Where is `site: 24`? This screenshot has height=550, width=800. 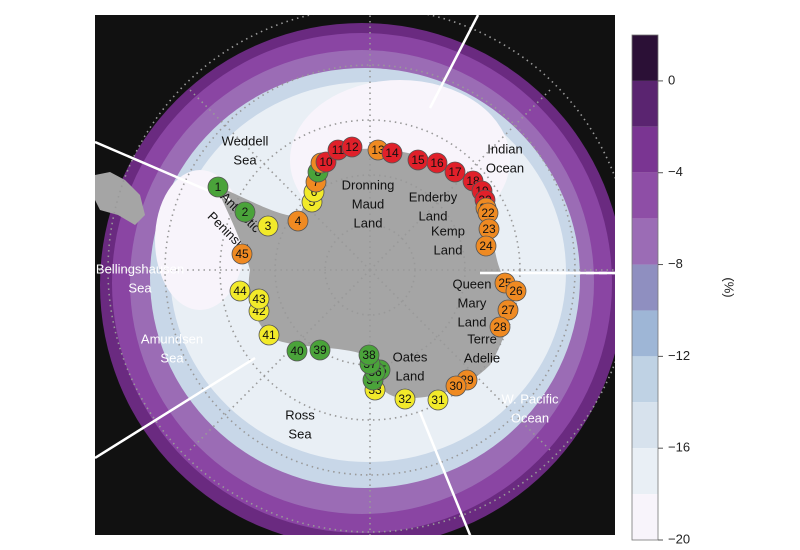
site: 24 is located at coordinates (486, 246).